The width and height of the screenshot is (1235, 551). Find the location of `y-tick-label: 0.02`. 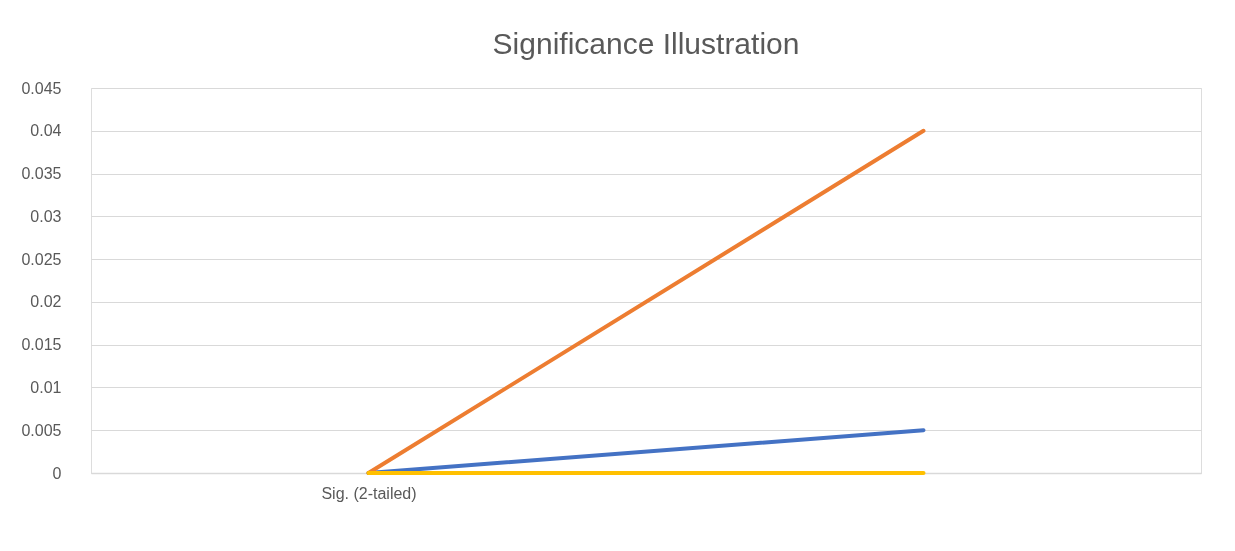

y-tick-label: 0.02 is located at coordinates (46, 302).